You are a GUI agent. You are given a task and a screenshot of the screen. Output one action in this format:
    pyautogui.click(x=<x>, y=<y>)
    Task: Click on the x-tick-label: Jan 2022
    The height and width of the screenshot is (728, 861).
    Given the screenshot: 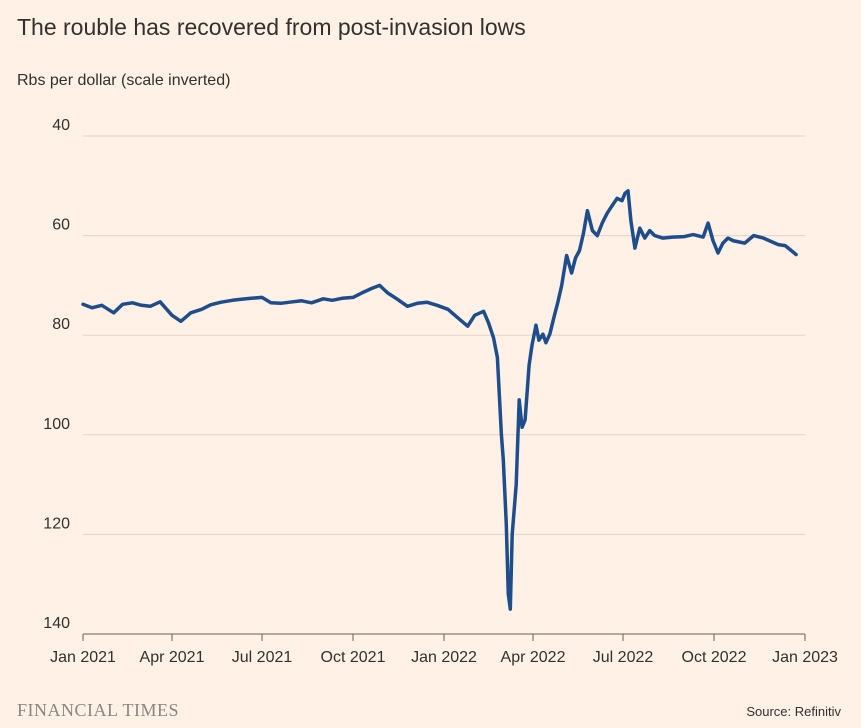 What is the action you would take?
    pyautogui.click(x=444, y=657)
    